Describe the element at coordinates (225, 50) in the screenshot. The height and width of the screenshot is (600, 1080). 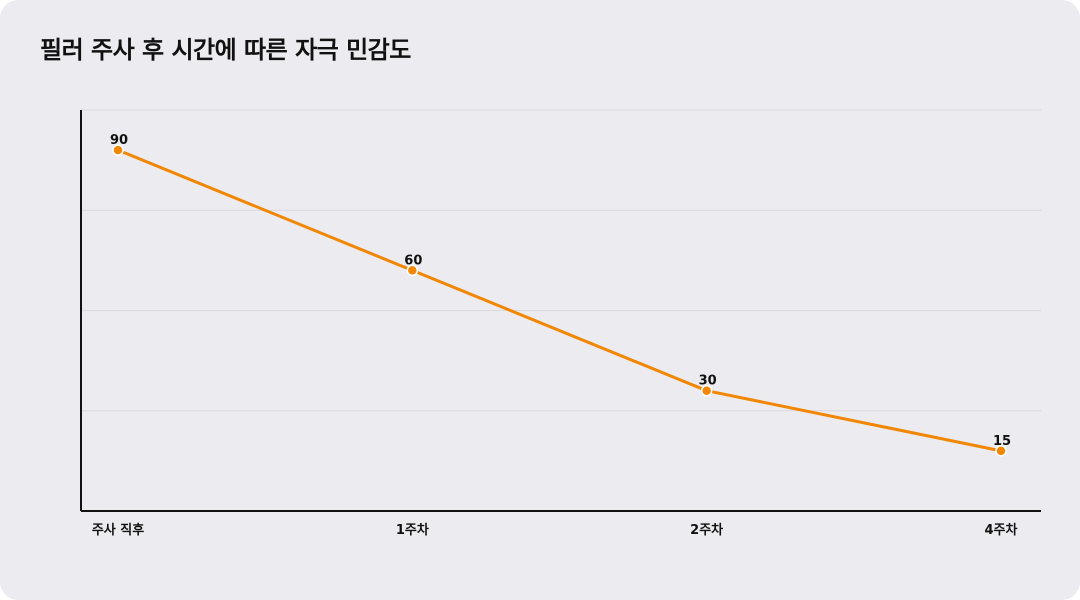
I see `chart-title: 필러 주사 후 시간에 따른 자극 민감도` at that location.